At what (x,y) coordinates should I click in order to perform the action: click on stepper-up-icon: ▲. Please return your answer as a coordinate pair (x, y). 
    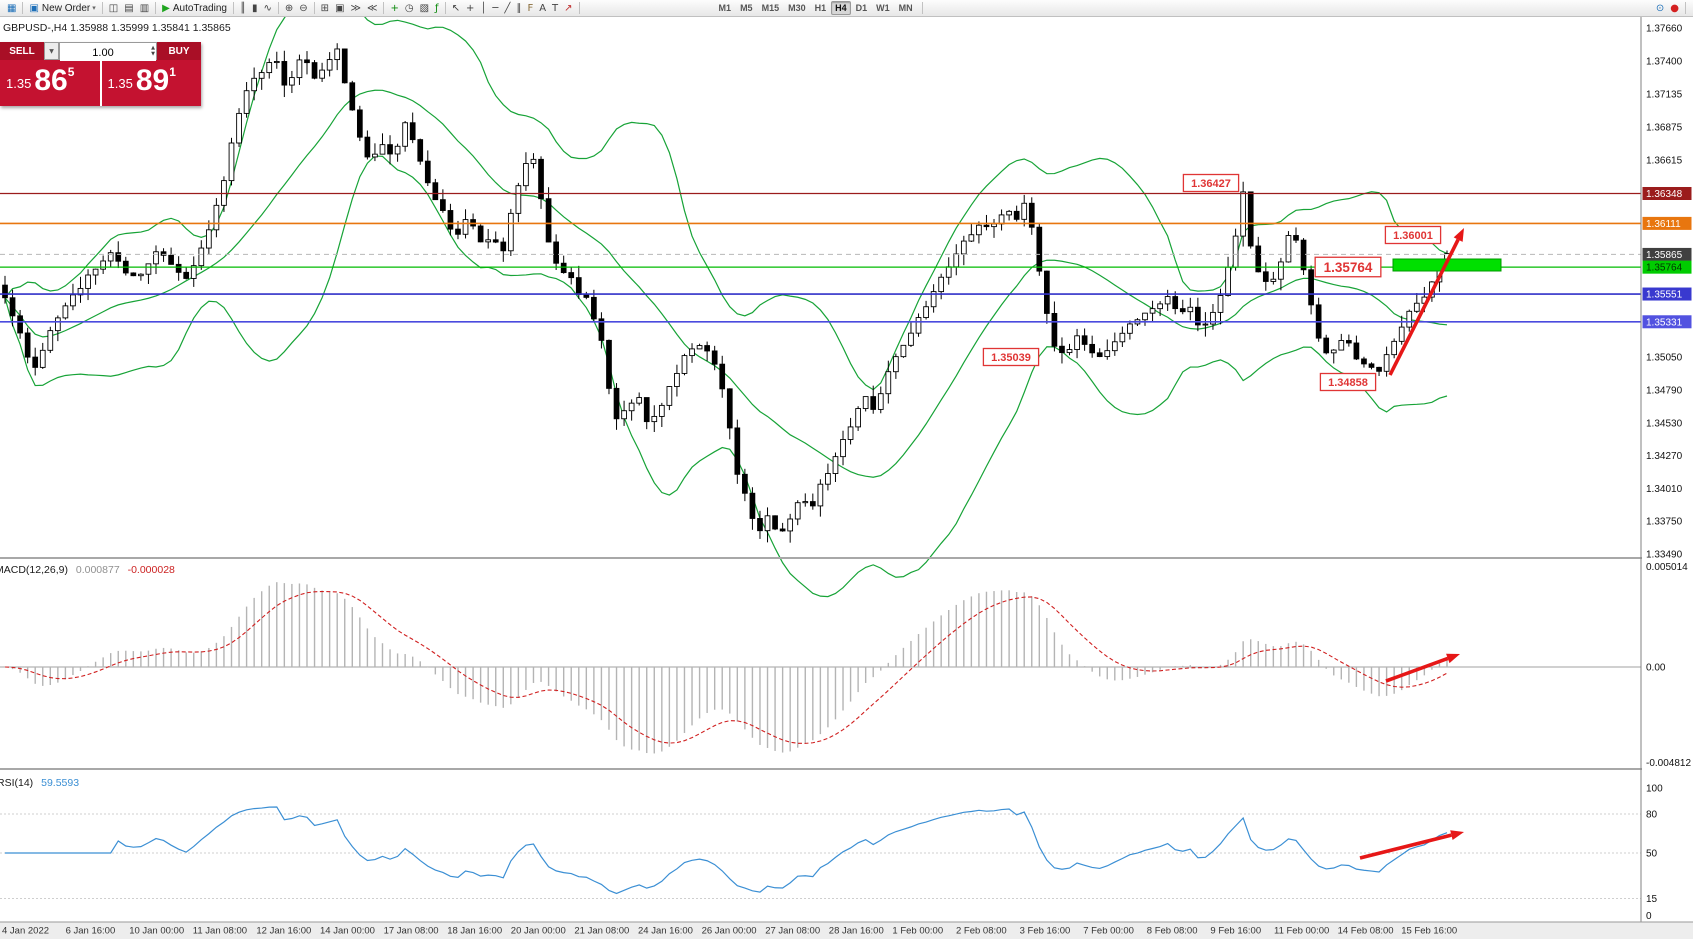
    Looking at the image, I should click on (153, 48).